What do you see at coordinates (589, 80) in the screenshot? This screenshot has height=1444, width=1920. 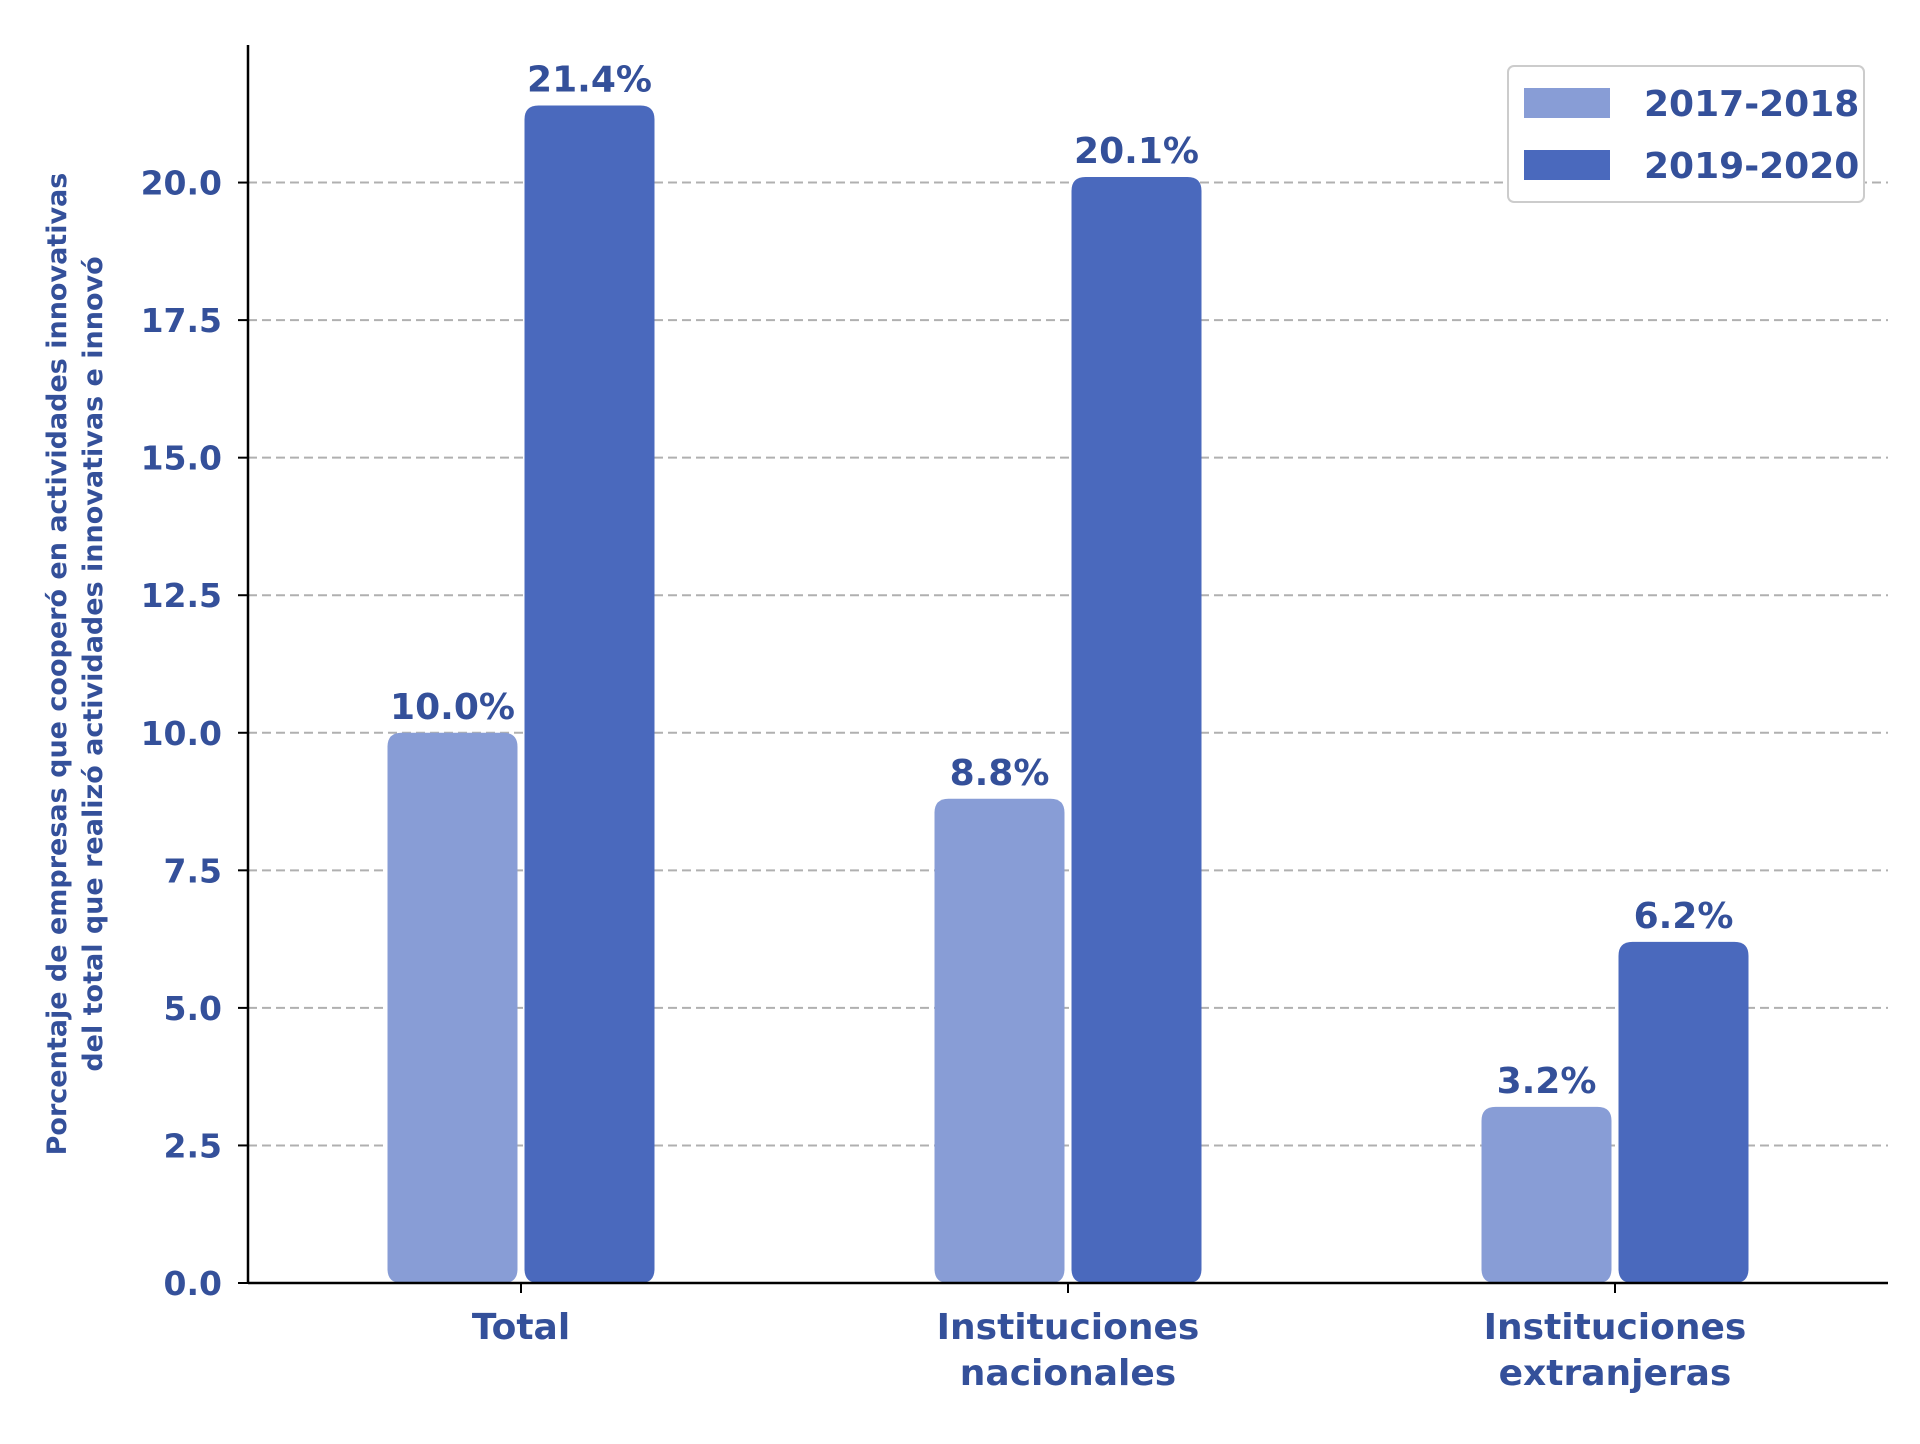 I see `data-label: 21.4%` at bounding box center [589, 80].